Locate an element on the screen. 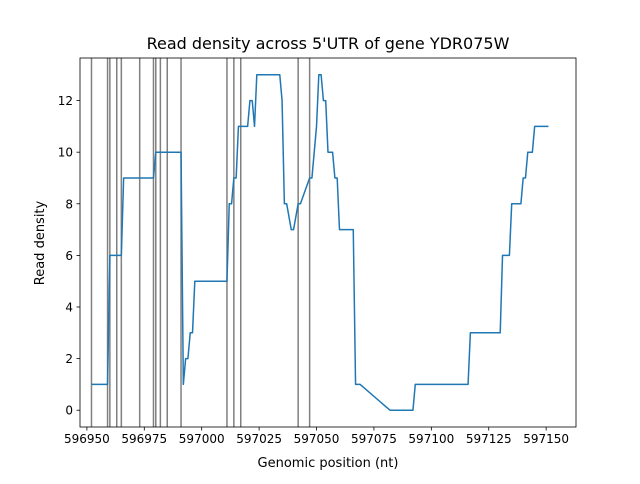  x-tick-label: 597000 is located at coordinates (202, 439).